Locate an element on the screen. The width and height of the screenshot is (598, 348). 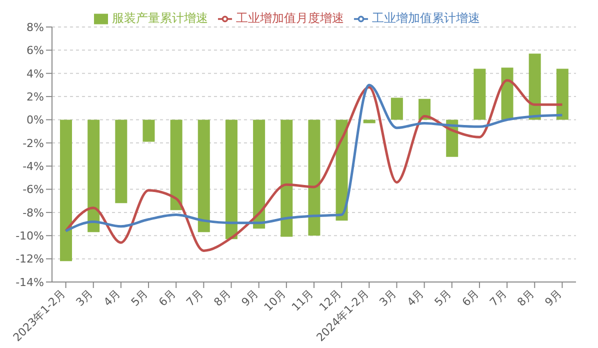
legend-label: 服装产量累计增速 is located at coordinates (160, 18).